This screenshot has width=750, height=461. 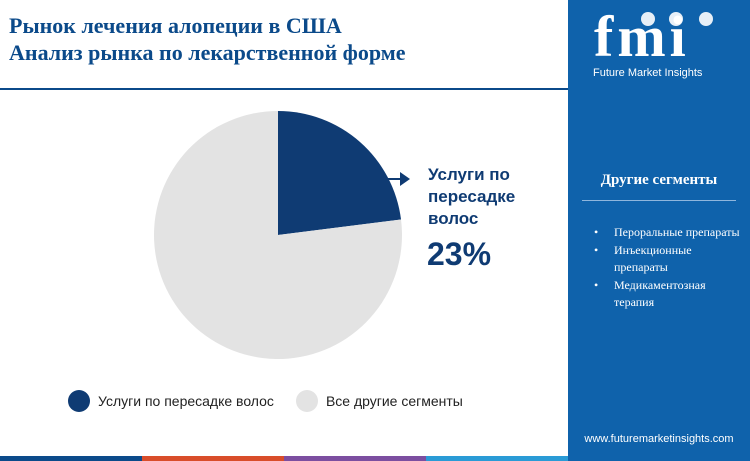 I want to click on logo-globe-icon, so click(x=648, y=19).